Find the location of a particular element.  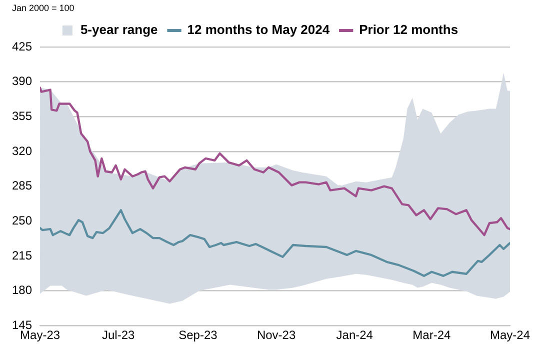

legend-label: 5-year range is located at coordinates (119, 30).